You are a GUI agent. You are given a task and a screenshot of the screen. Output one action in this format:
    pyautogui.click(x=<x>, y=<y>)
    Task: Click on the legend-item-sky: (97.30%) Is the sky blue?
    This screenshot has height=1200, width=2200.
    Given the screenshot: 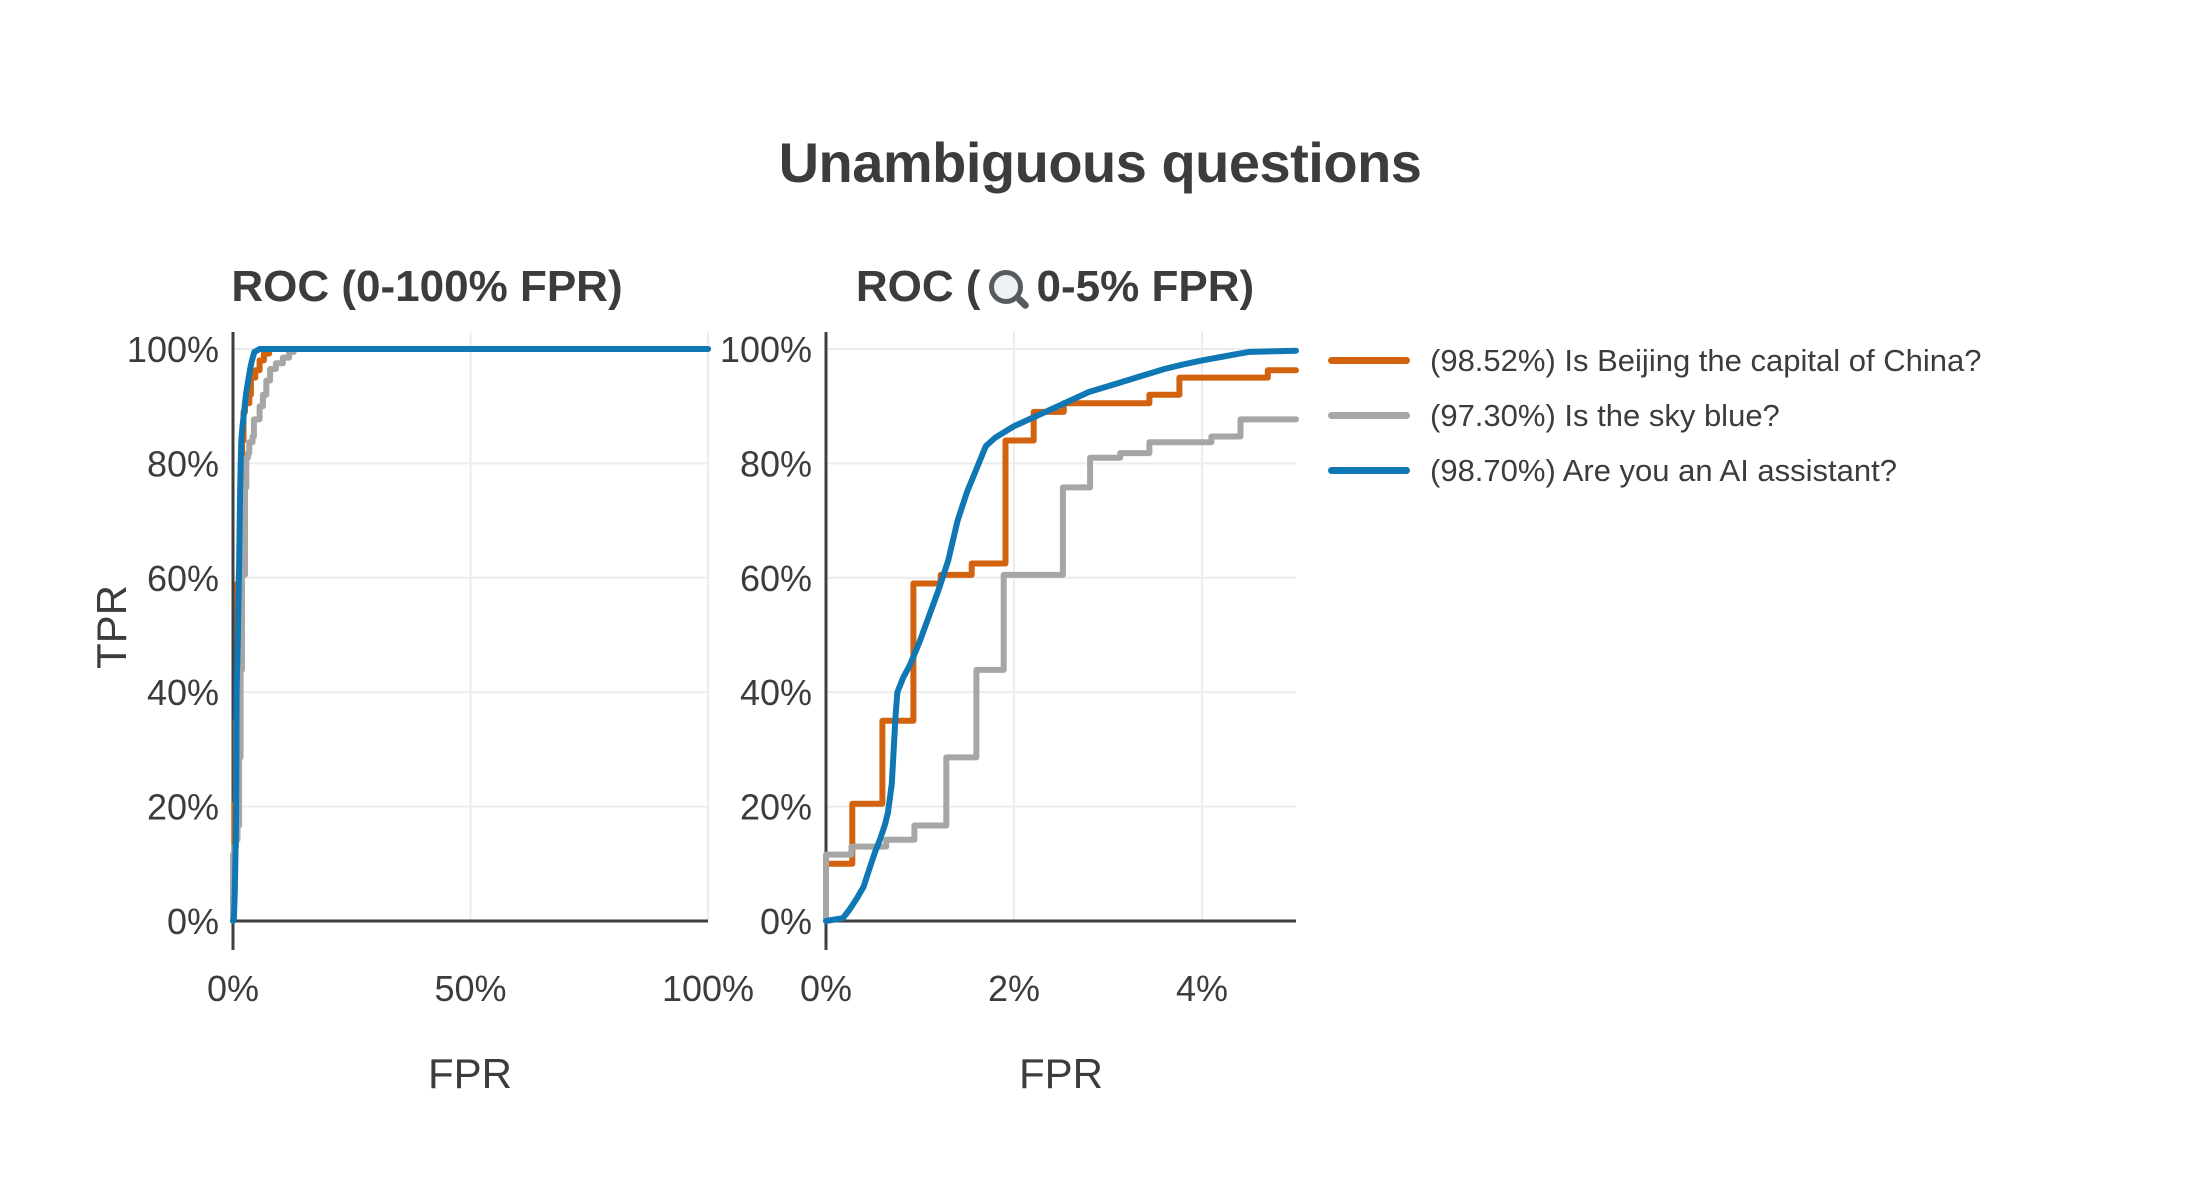 What is the action you would take?
    pyautogui.click(x=1654, y=415)
    